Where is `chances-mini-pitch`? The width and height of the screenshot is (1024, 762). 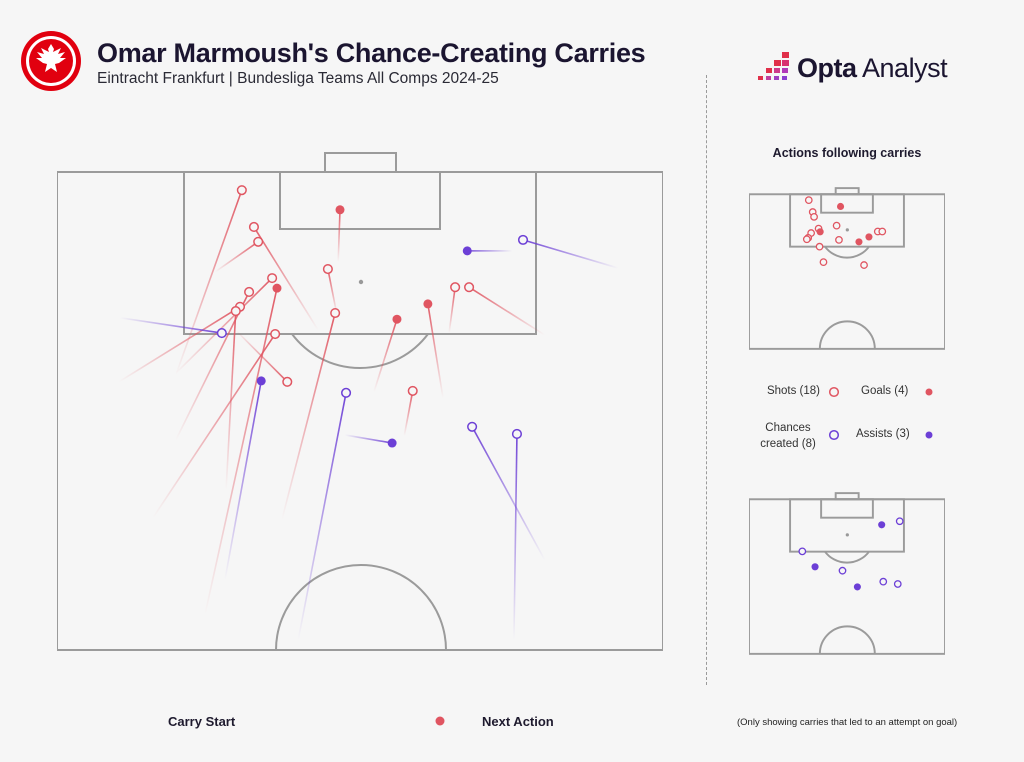 chances-mini-pitch is located at coordinates (847, 573).